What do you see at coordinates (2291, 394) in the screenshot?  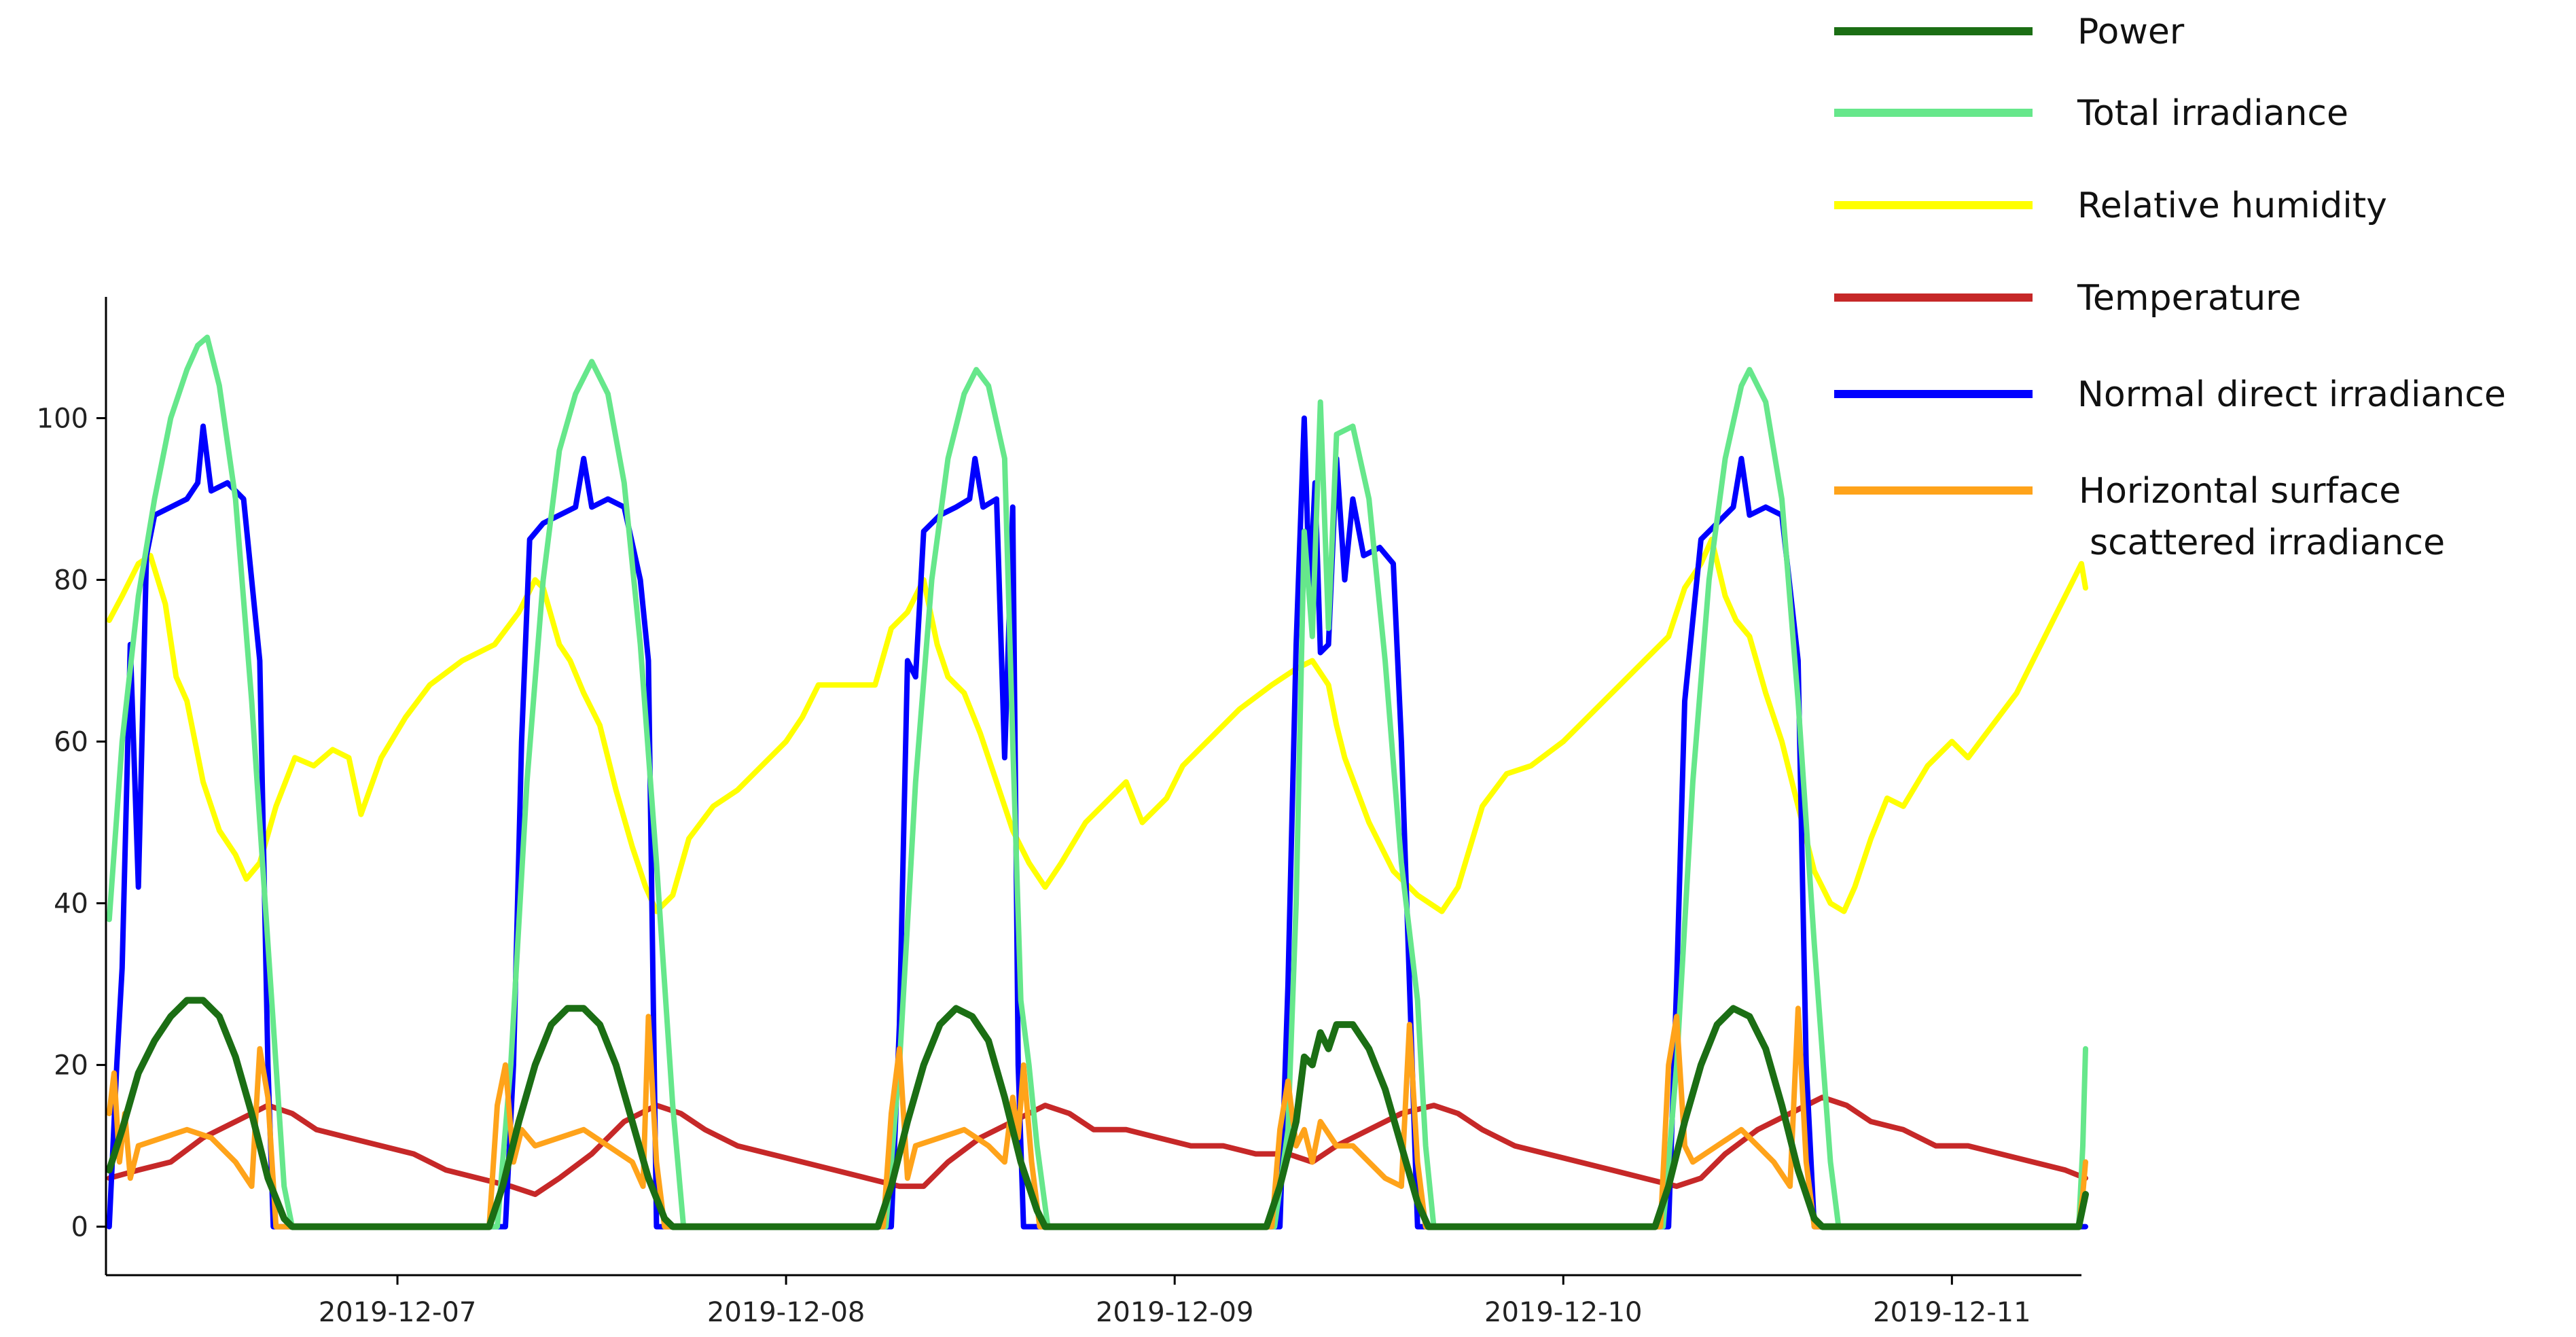 I see `legend-label: Normal direct irradiance` at bounding box center [2291, 394].